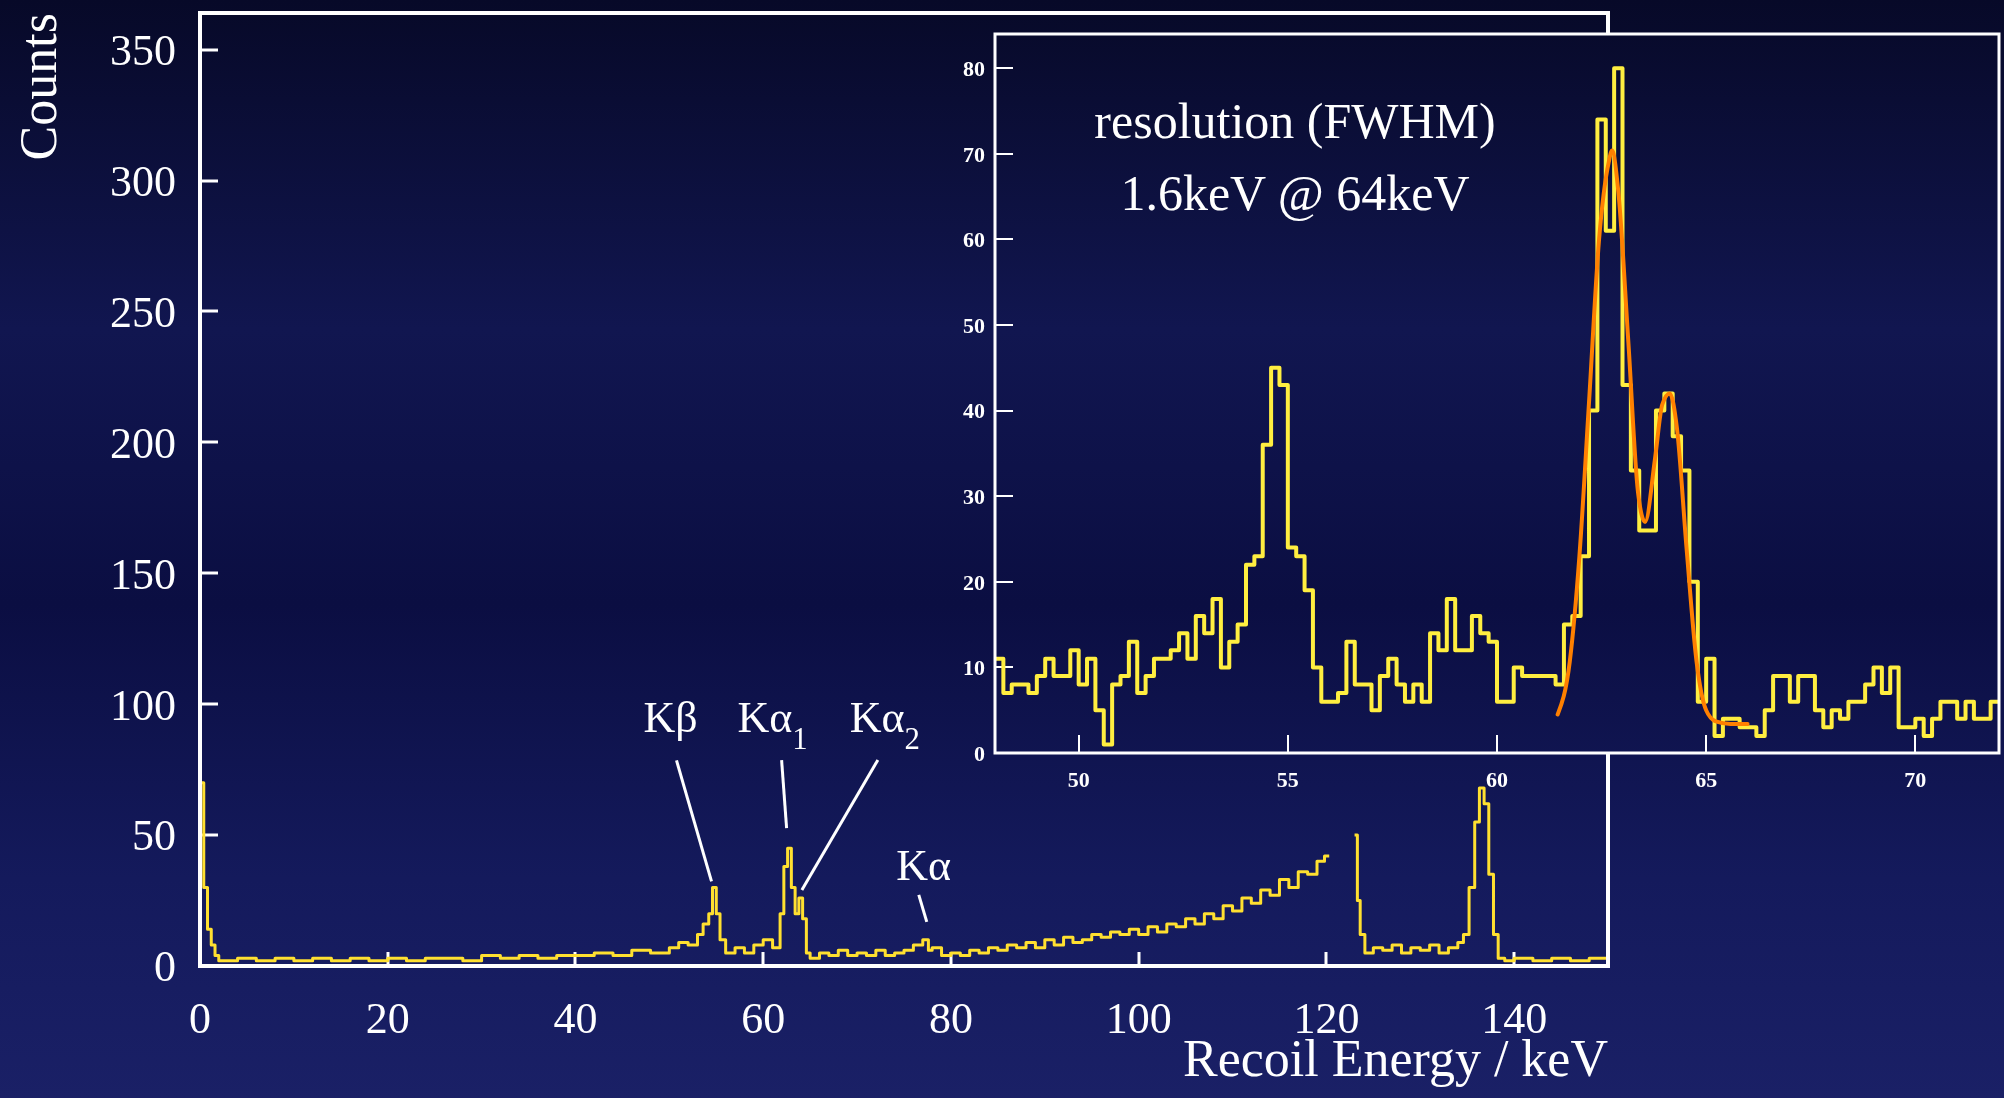 The width and height of the screenshot is (2004, 1098). What do you see at coordinates (974, 68) in the screenshot?
I see `y-tick-label: 80` at bounding box center [974, 68].